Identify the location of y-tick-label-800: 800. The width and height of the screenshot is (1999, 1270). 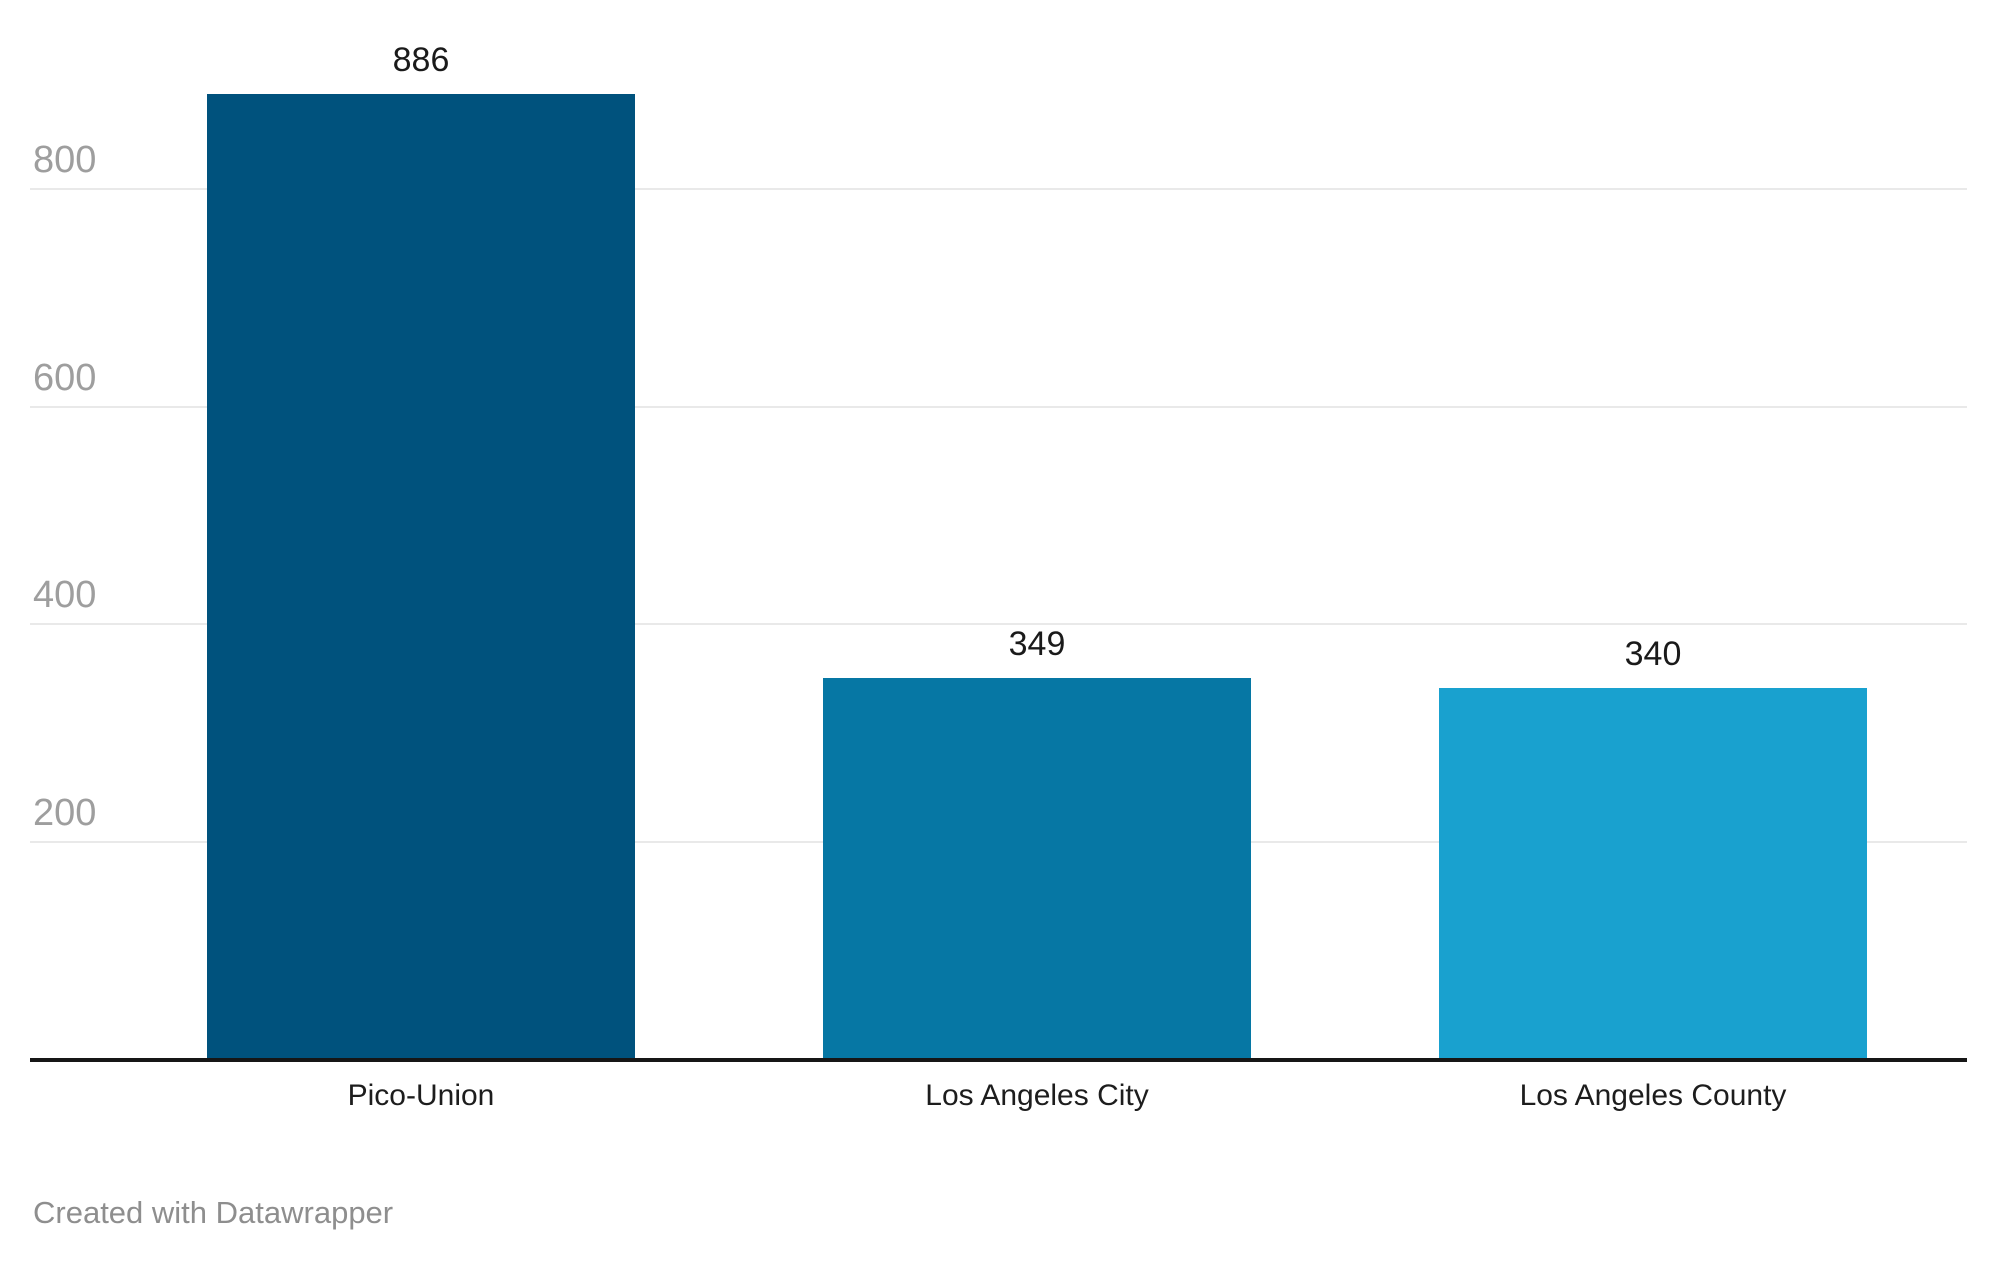
(65, 160).